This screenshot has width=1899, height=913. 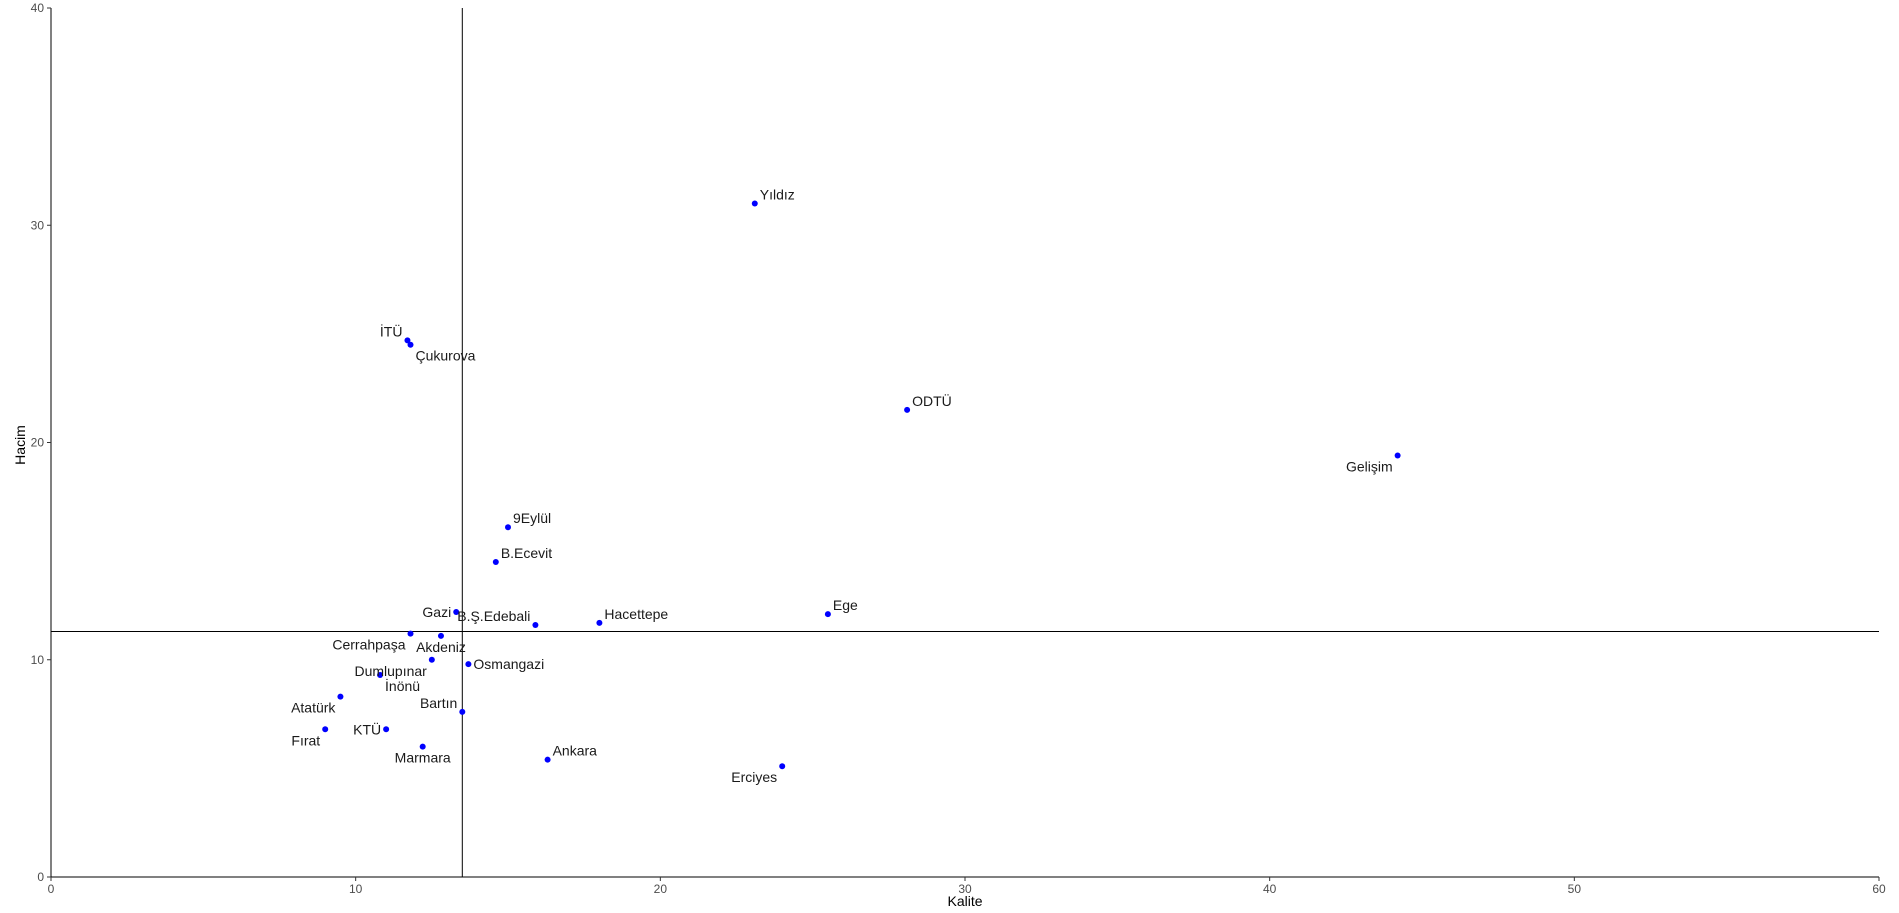 I want to click on point-label: B.Ecevit, so click(x=526, y=553).